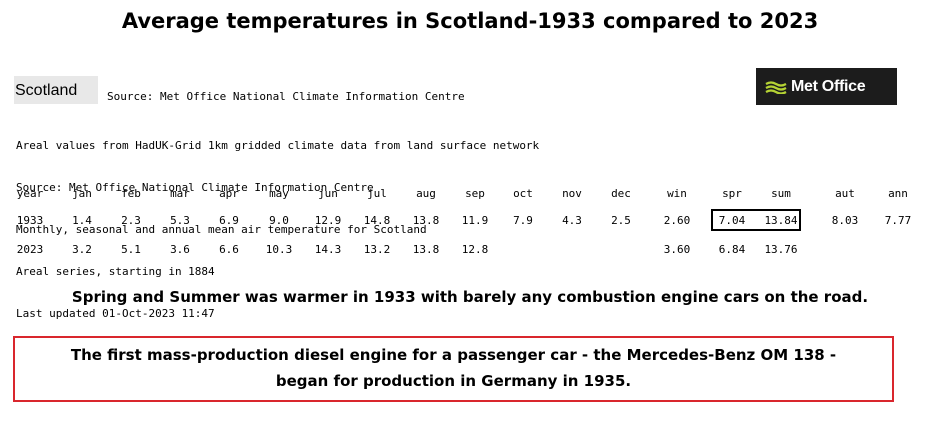 Image resolution: width=940 pixels, height=430 pixels. Describe the element at coordinates (180, 193) in the screenshot. I see `table-header-mar: mar` at that location.